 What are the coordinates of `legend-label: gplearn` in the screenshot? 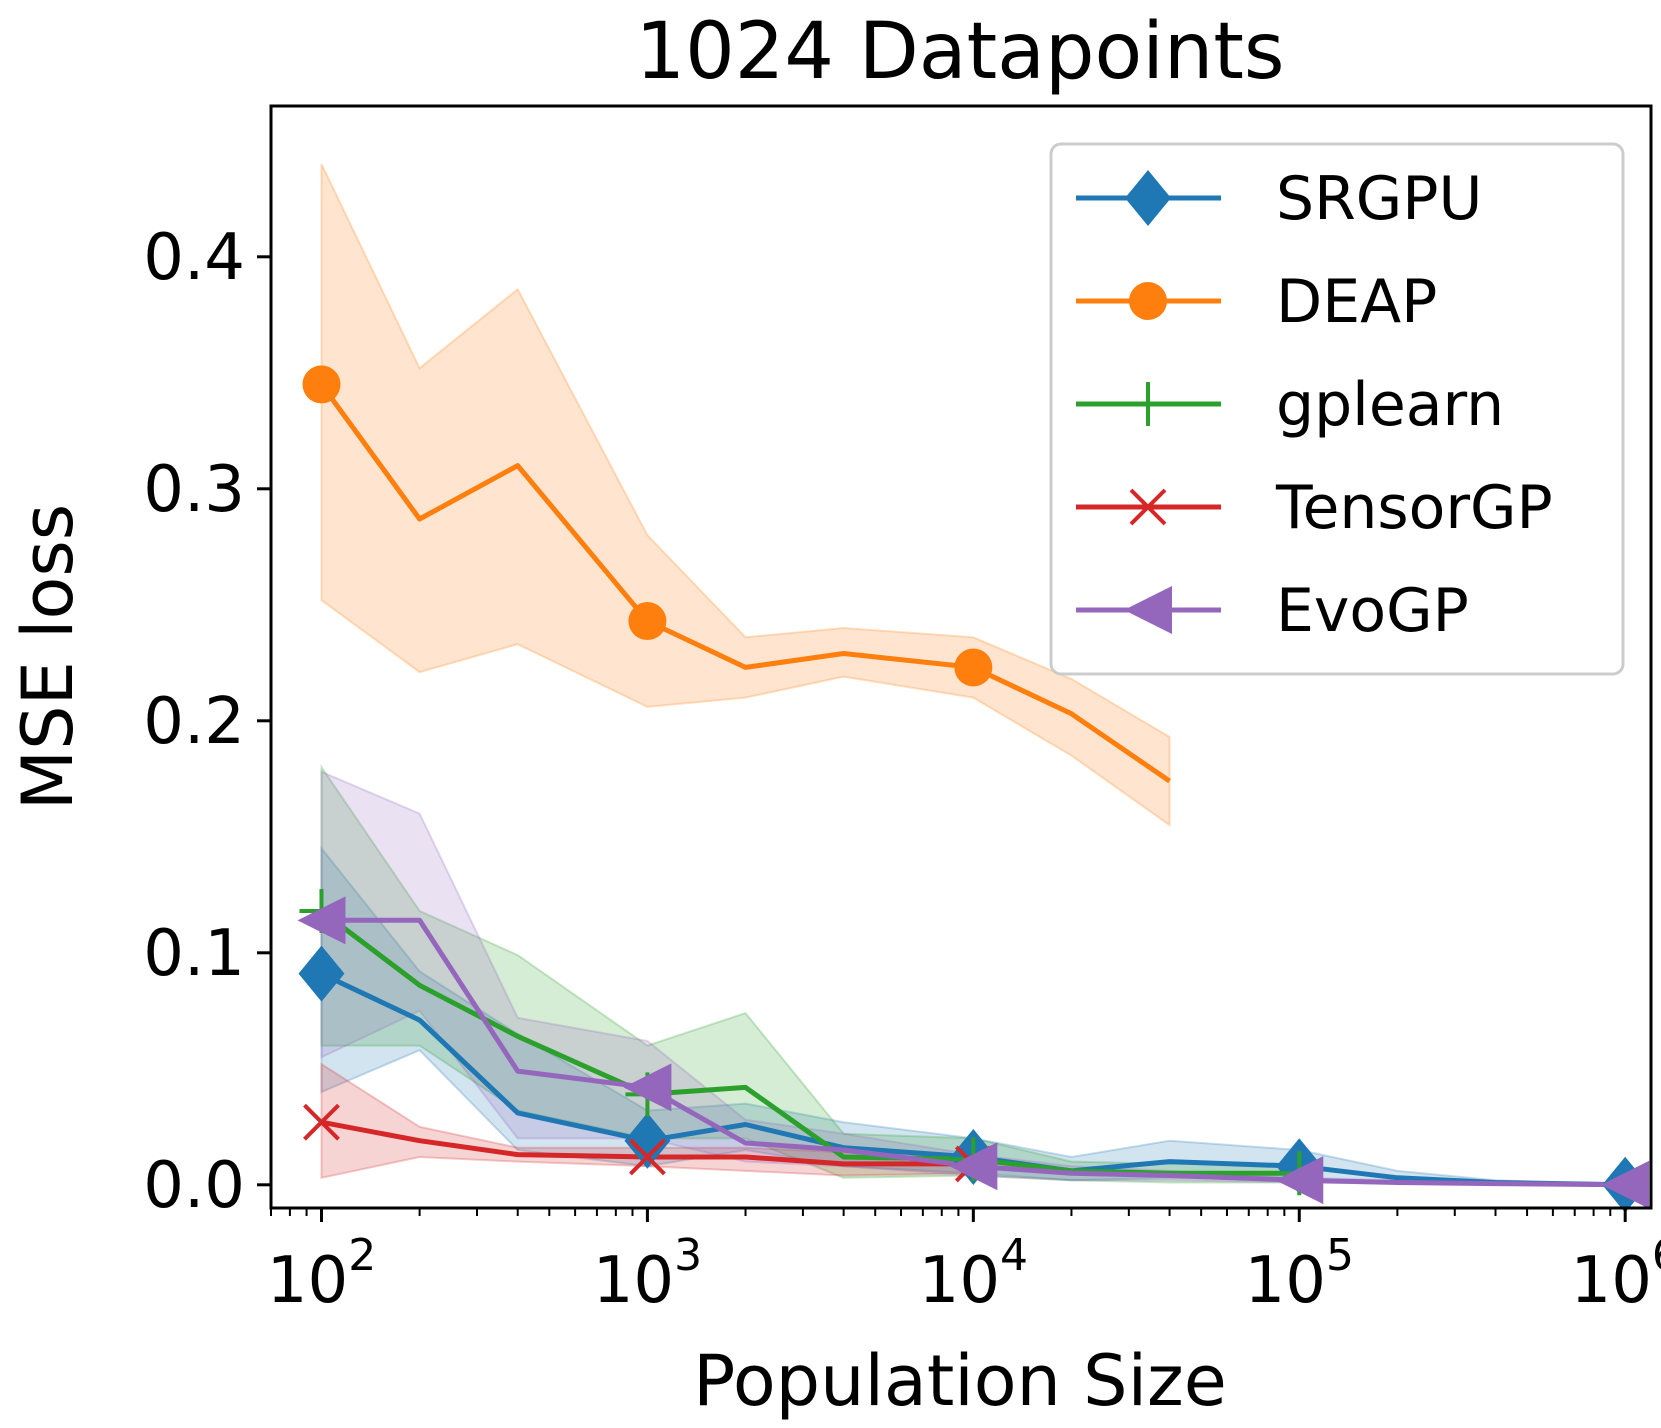 It's located at (1390, 405).